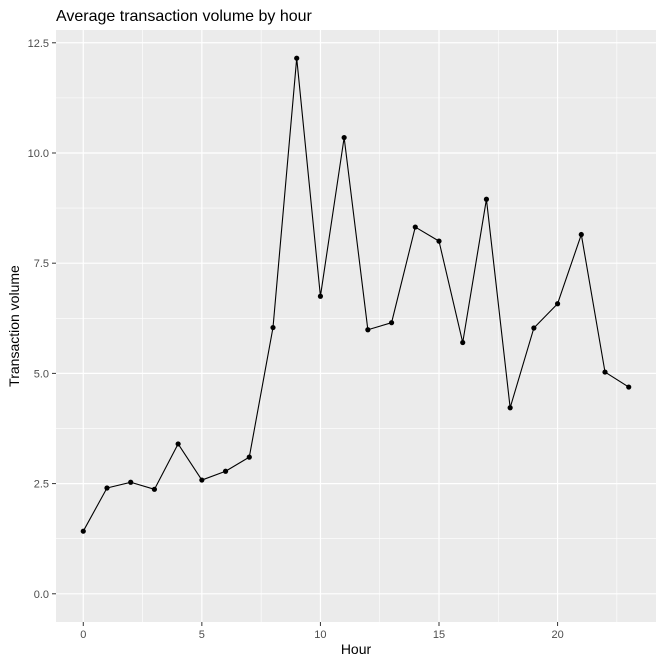  I want to click on y-tick-label: 10.0, so click(38, 154).